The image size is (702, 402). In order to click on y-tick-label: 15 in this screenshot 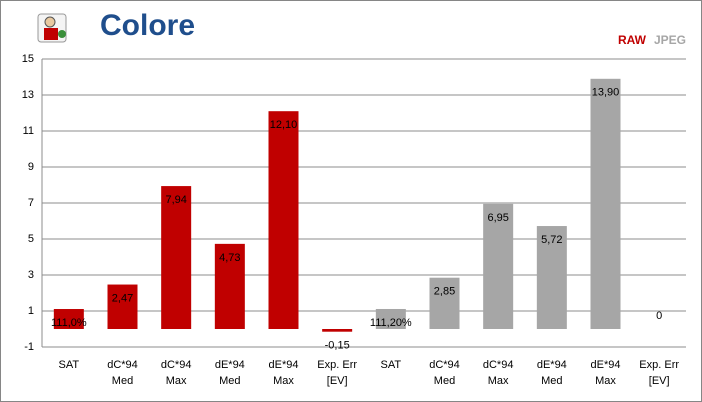, I will do `click(28, 59)`.